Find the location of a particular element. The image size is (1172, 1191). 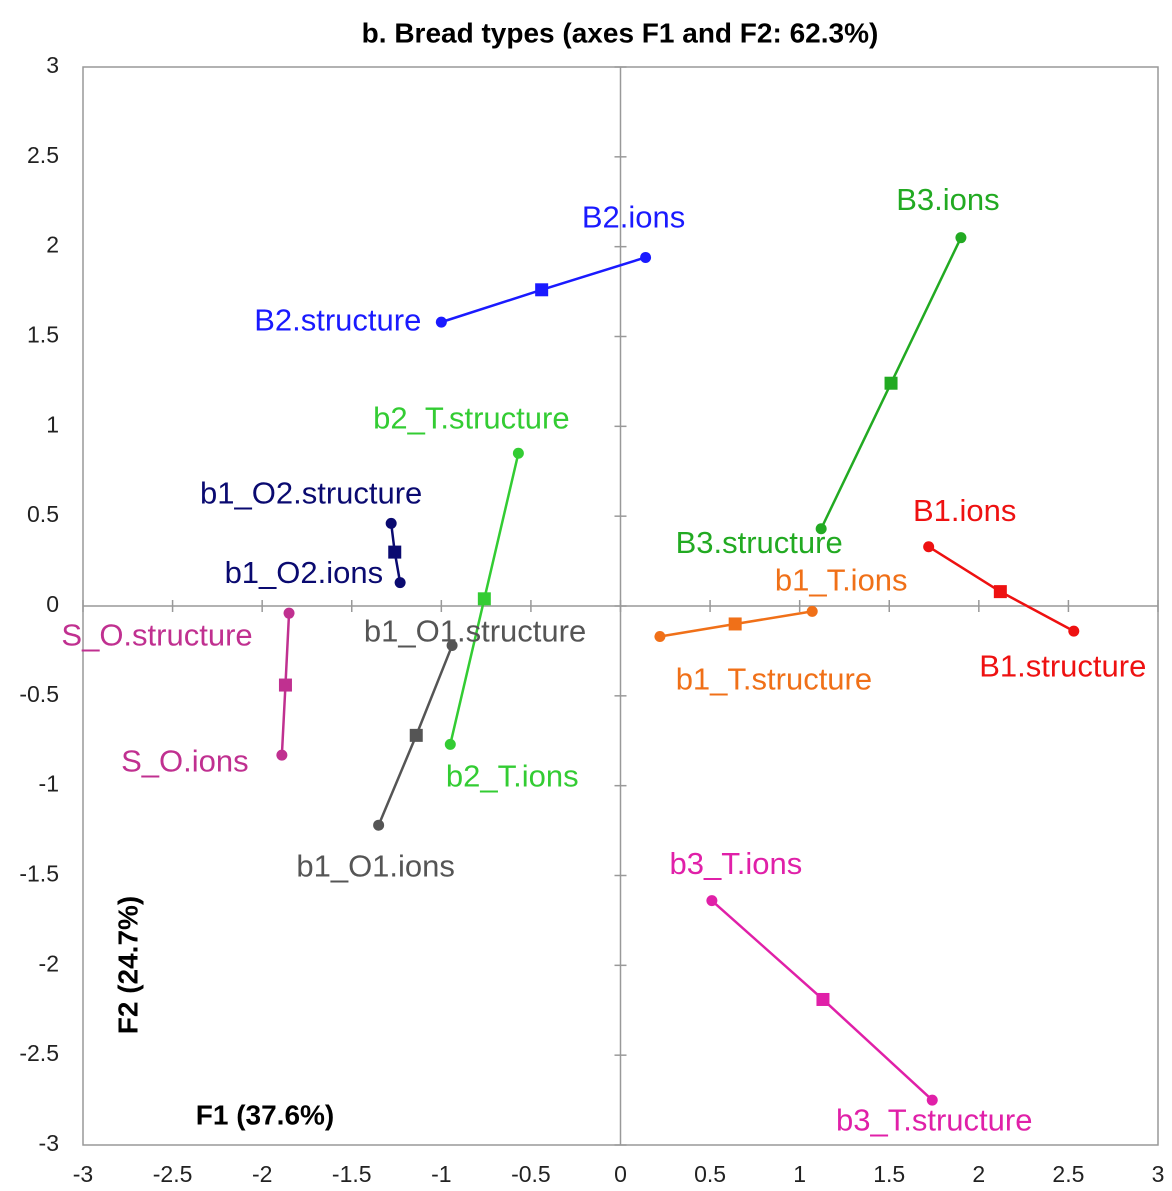

point-label: B2.ions is located at coordinates (633, 217).